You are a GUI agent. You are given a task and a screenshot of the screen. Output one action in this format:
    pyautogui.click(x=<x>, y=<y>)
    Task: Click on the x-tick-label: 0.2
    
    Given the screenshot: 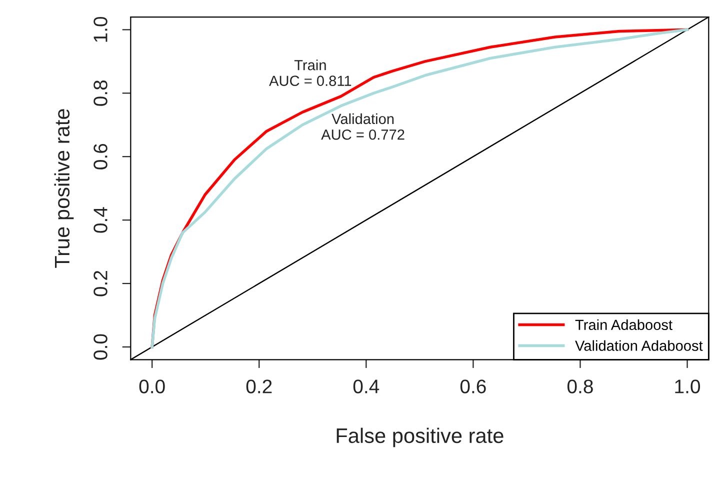 What is the action you would take?
    pyautogui.click(x=259, y=387)
    